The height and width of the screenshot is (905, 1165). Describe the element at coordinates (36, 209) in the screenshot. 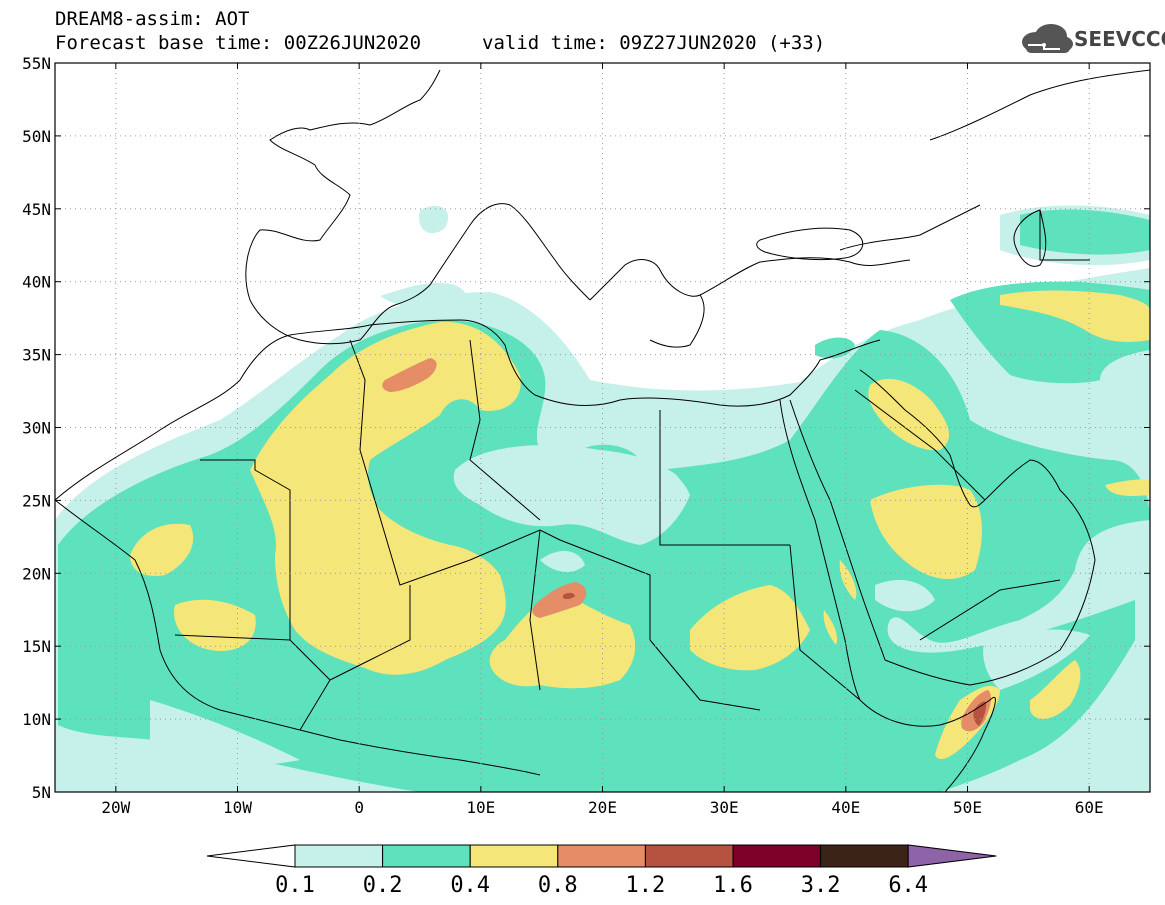

I see `lat-label: 45N` at that location.